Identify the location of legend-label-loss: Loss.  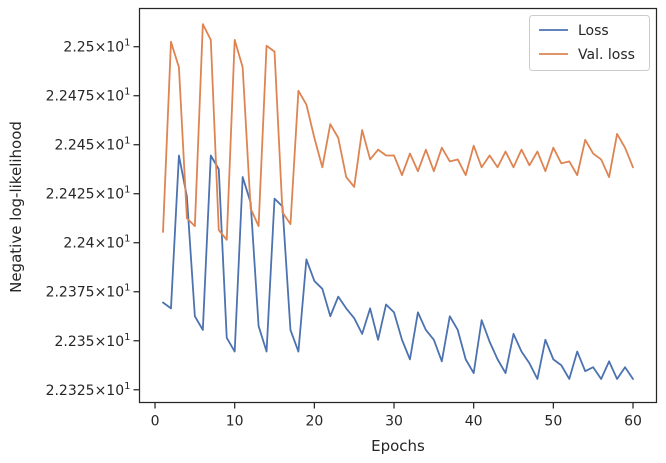
(593, 31).